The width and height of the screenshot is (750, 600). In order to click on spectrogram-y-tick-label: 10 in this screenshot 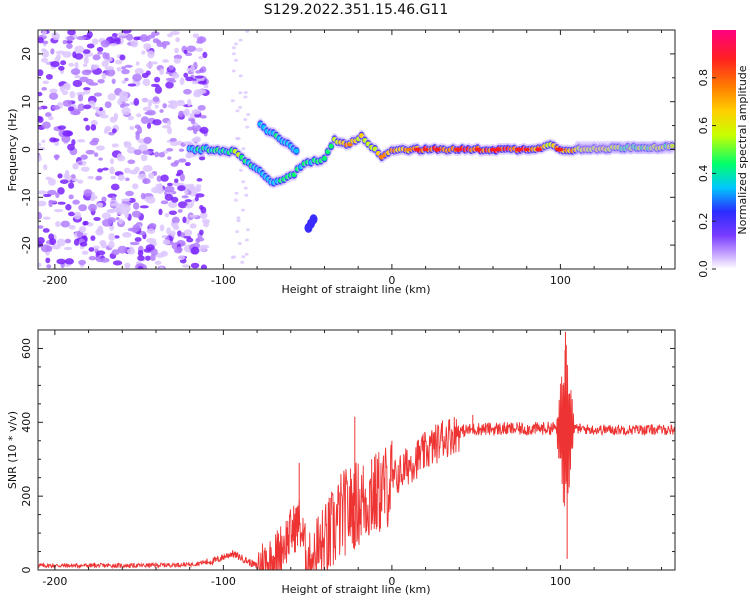, I will do `click(26, 102)`.